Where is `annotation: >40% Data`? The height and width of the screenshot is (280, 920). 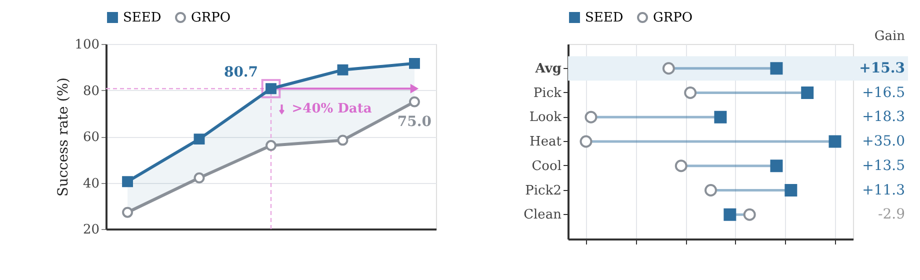
annotation: >40% Data is located at coordinates (332, 109).